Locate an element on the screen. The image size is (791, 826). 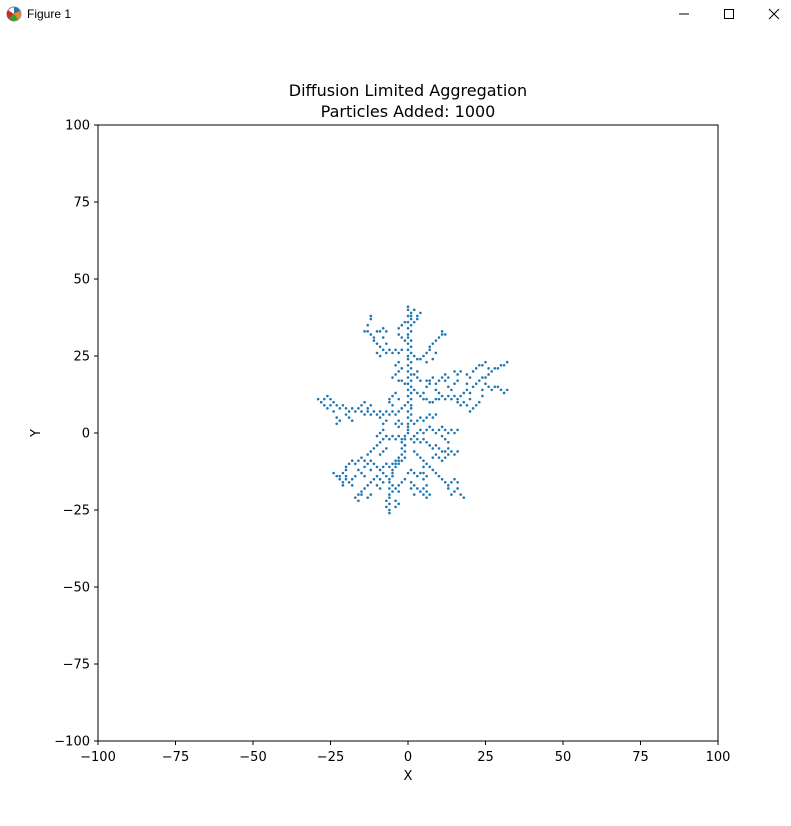
maximize-icon is located at coordinates (729, 14).